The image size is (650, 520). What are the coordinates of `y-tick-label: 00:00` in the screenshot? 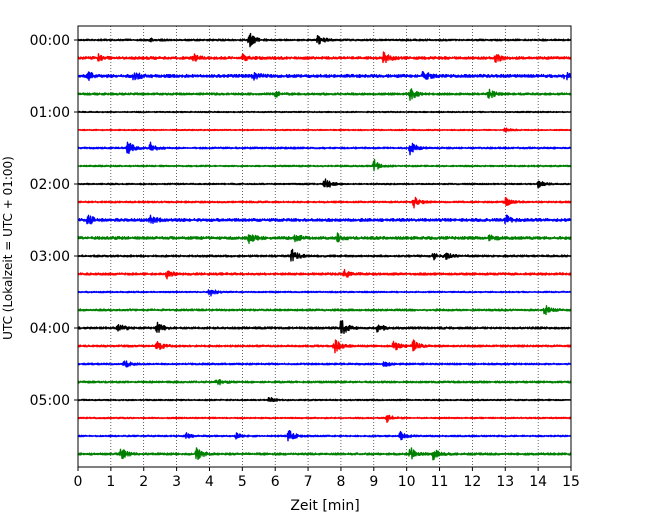 It's located at (50, 41).